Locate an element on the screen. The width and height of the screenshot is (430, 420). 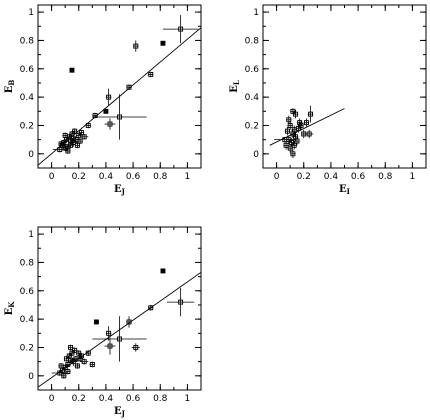
x-tick-label: 0.8 is located at coordinates (385, 177).